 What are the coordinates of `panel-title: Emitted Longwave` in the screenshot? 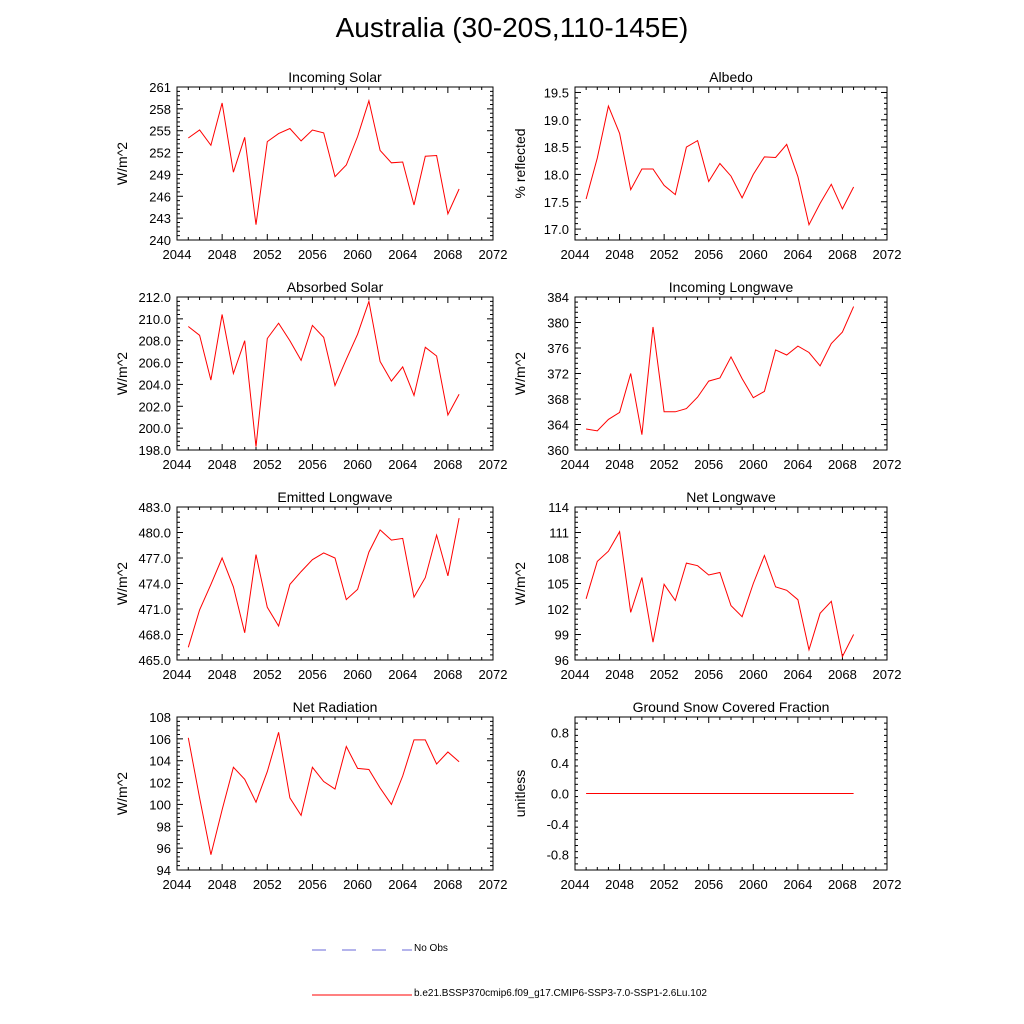 It's located at (334, 497).